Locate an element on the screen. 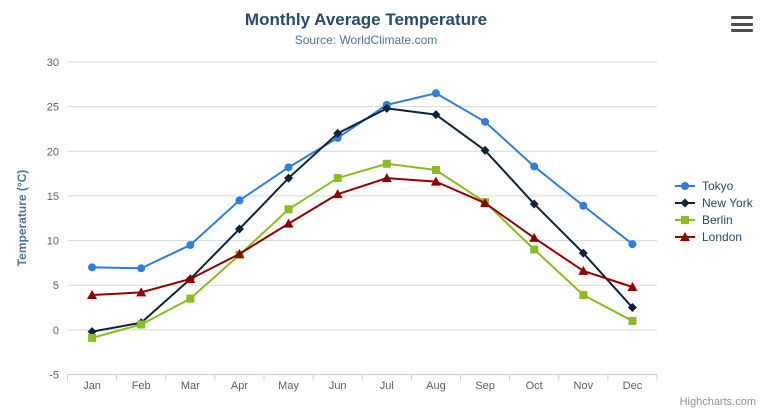  chart-subtitle: Source: WorldClimate.com is located at coordinates (366, 40).